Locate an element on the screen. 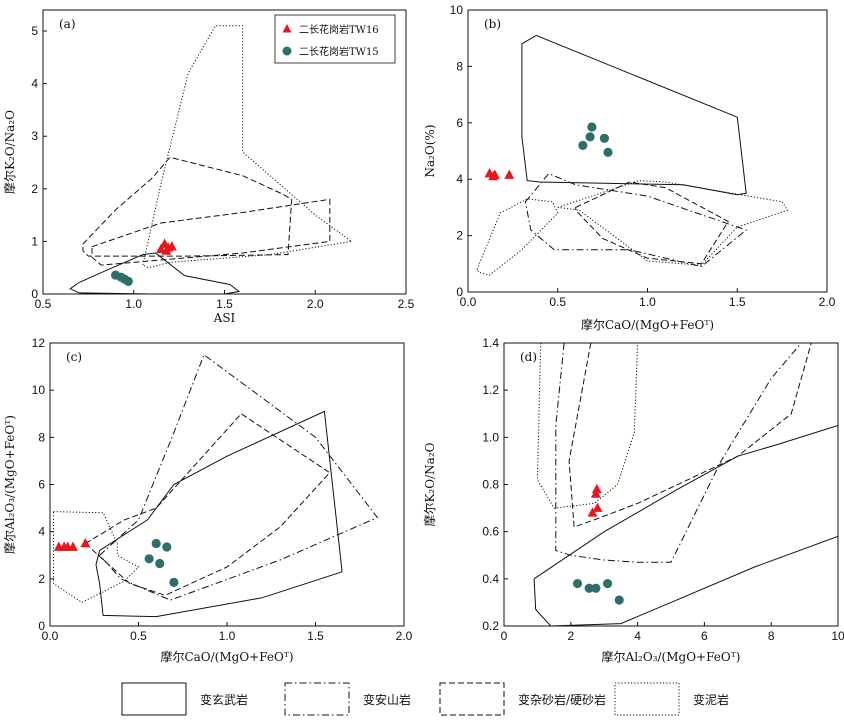 This screenshot has width=844, height=722. x-tick-label: 1.0 is located at coordinates (227, 636).